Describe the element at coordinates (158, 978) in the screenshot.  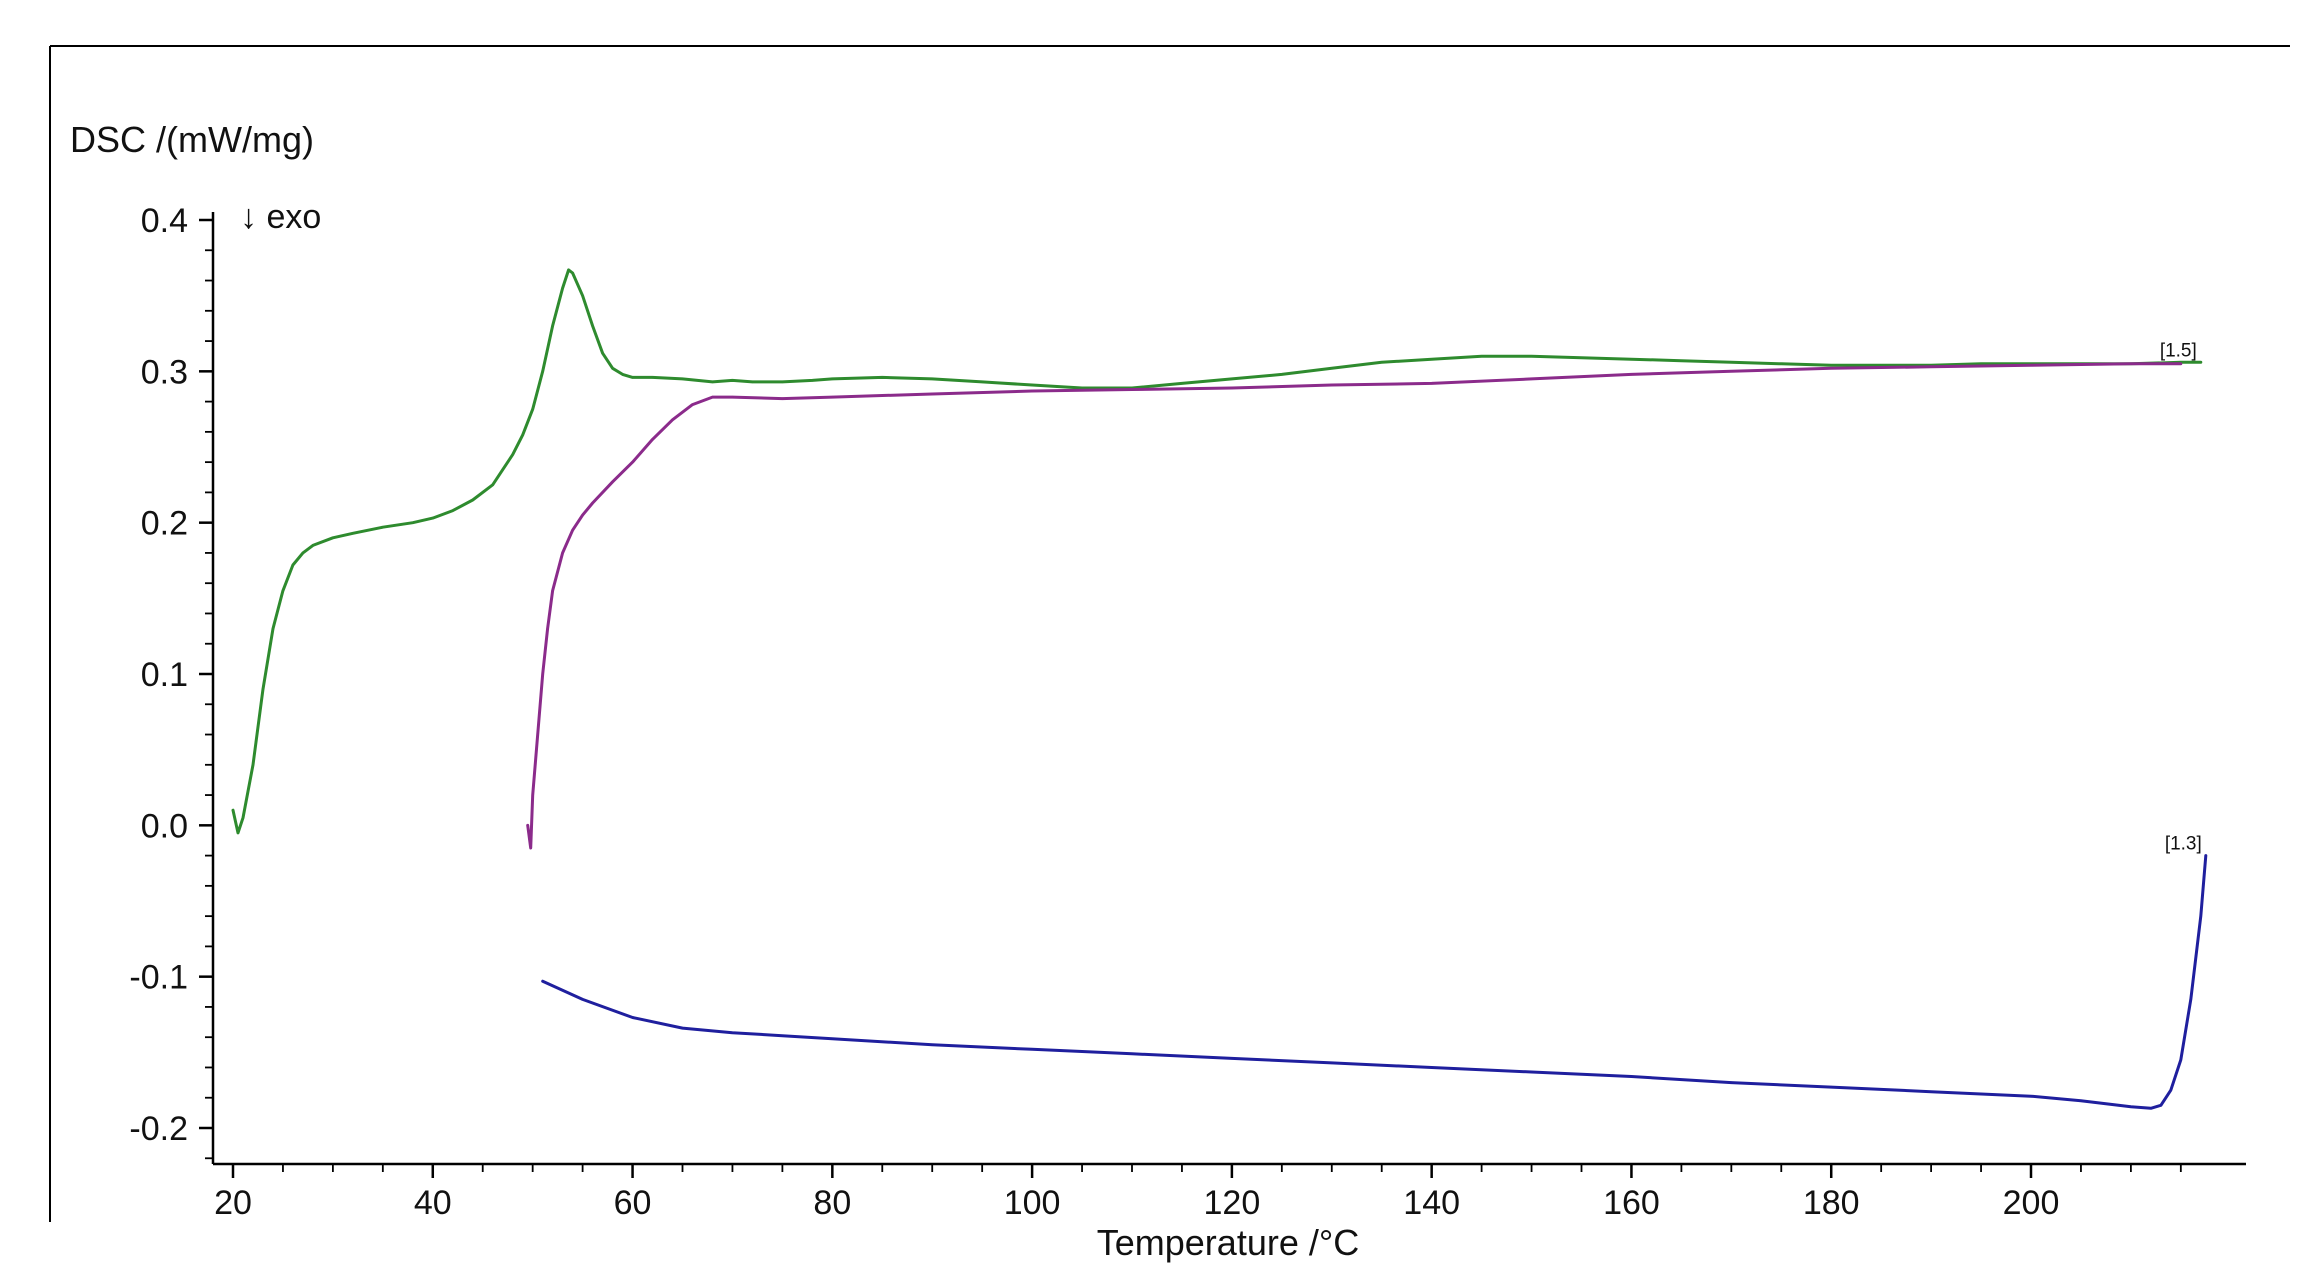
I see `y-tick-label: -0.1` at that location.